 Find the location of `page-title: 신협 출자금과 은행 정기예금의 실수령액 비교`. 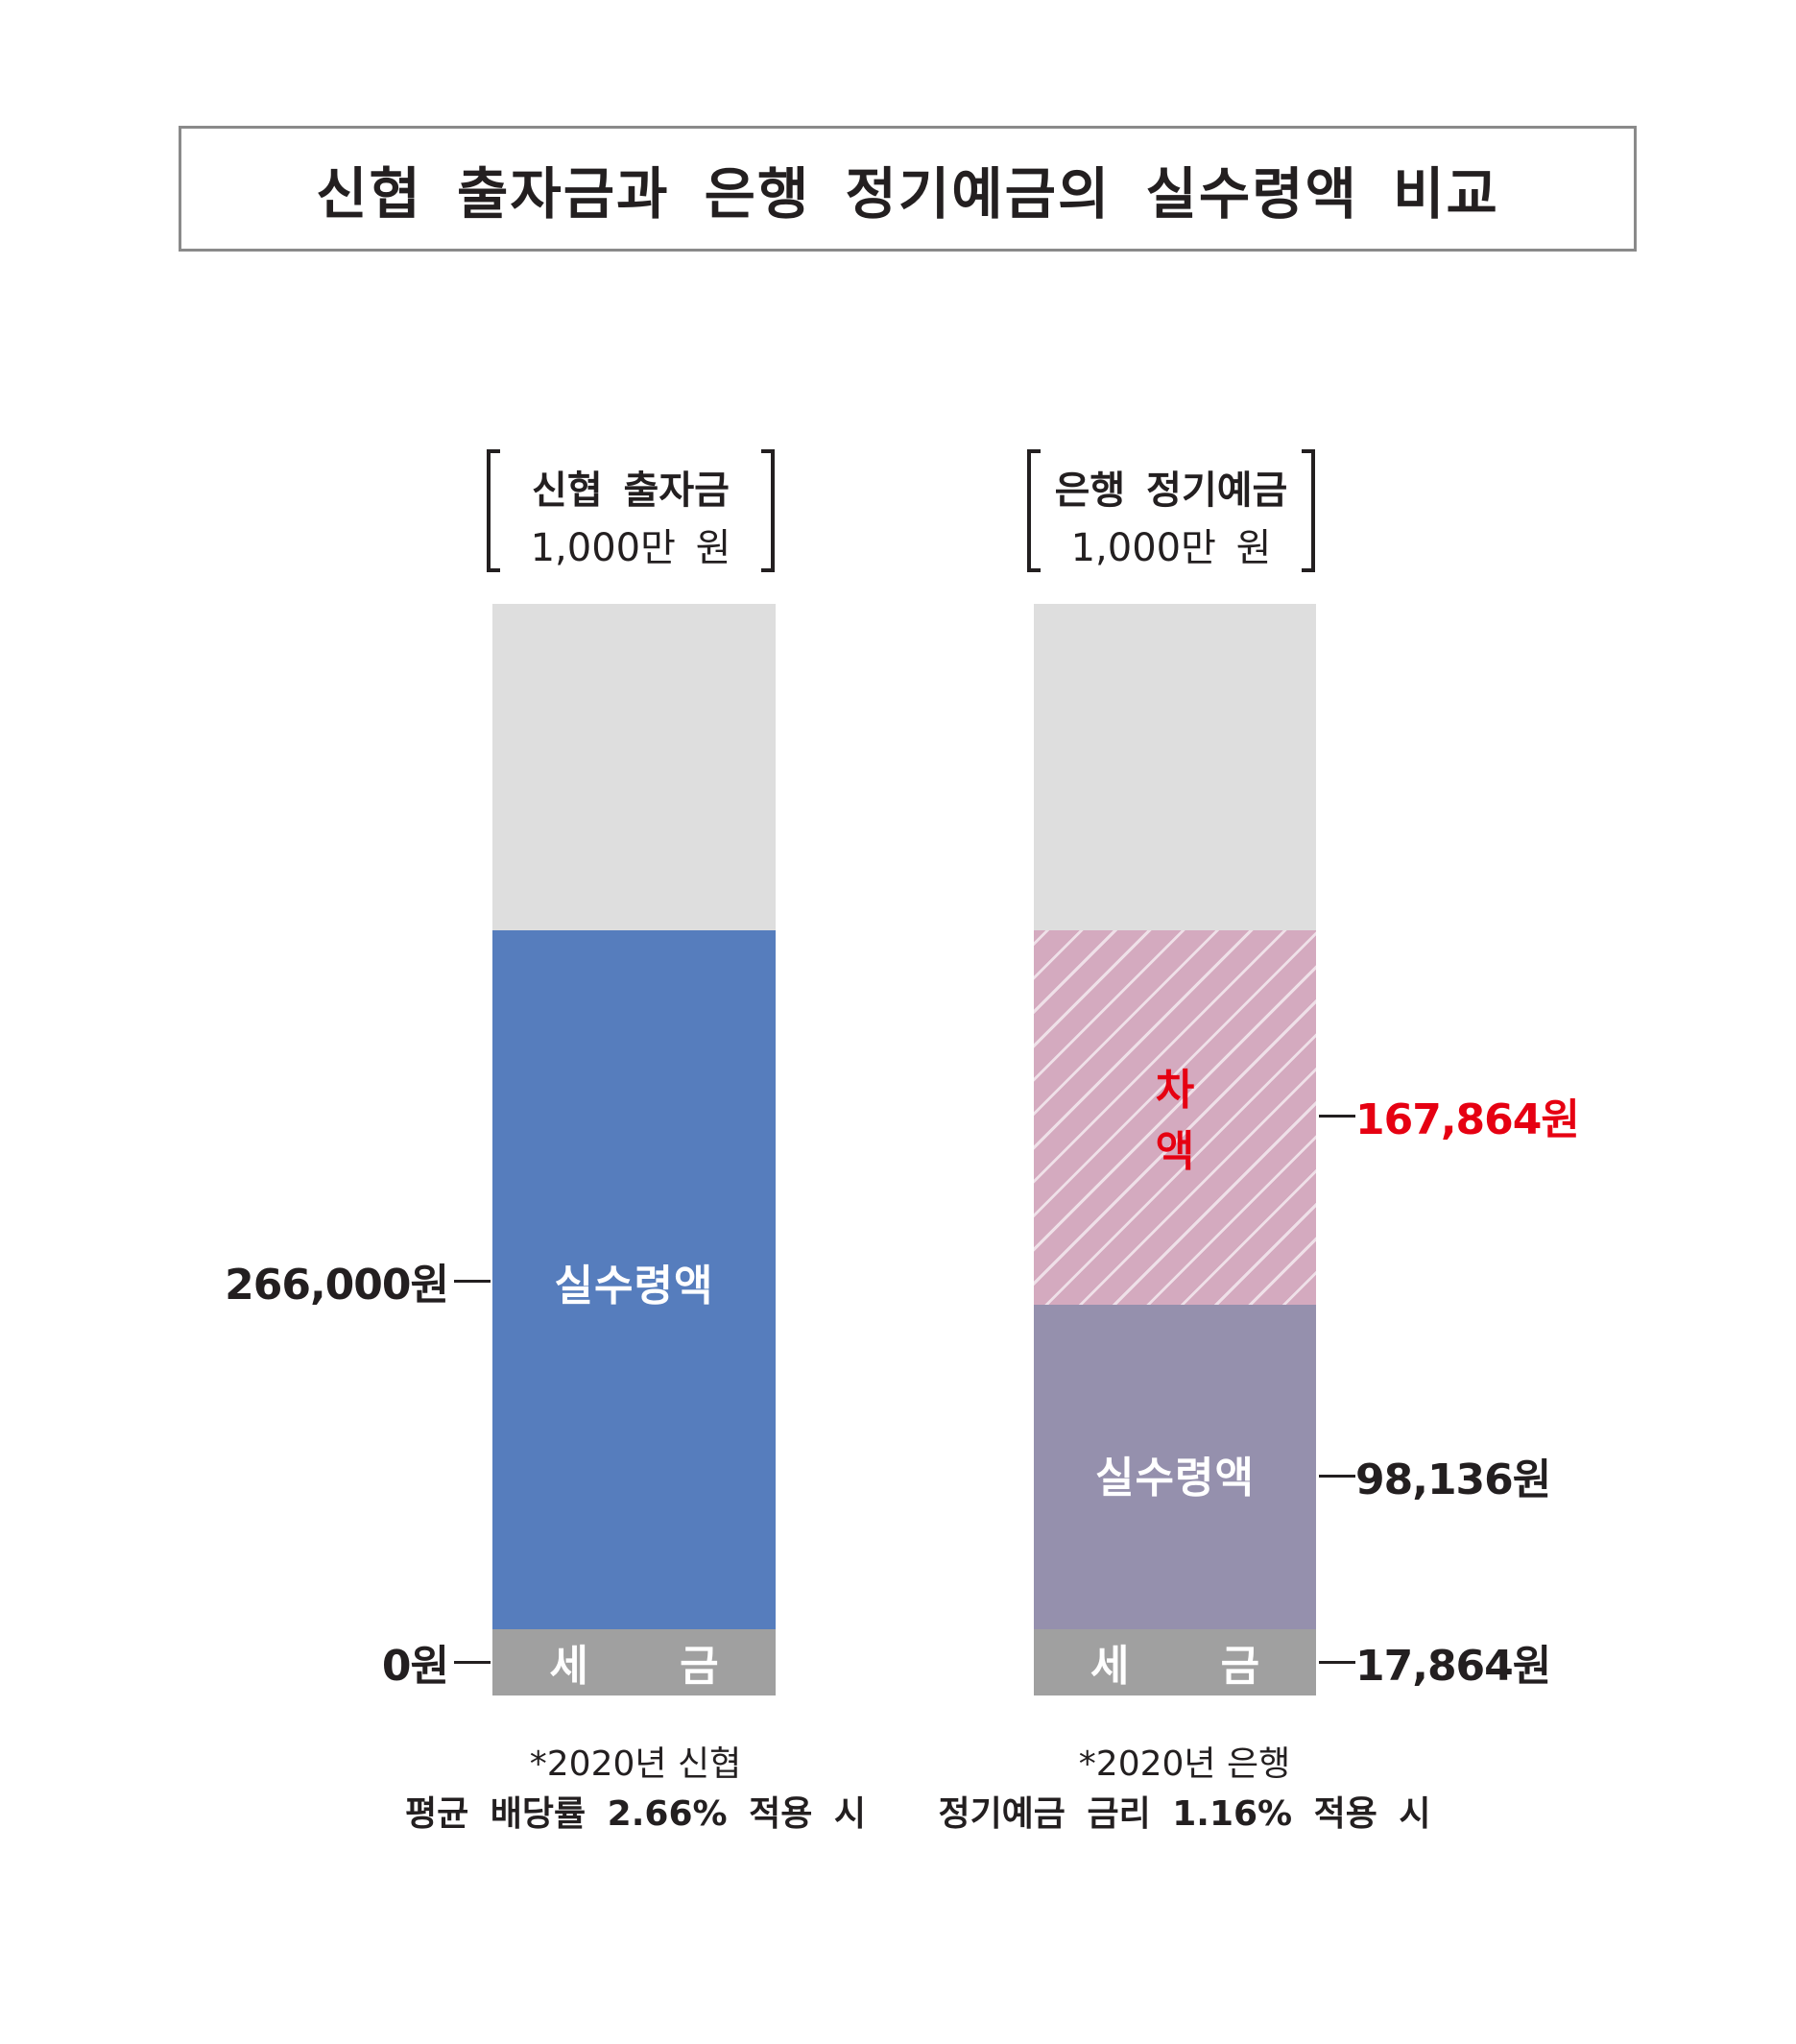

page-title: 신협 출자금과 은행 정기예금의 실수령액 비교 is located at coordinates (907, 193).